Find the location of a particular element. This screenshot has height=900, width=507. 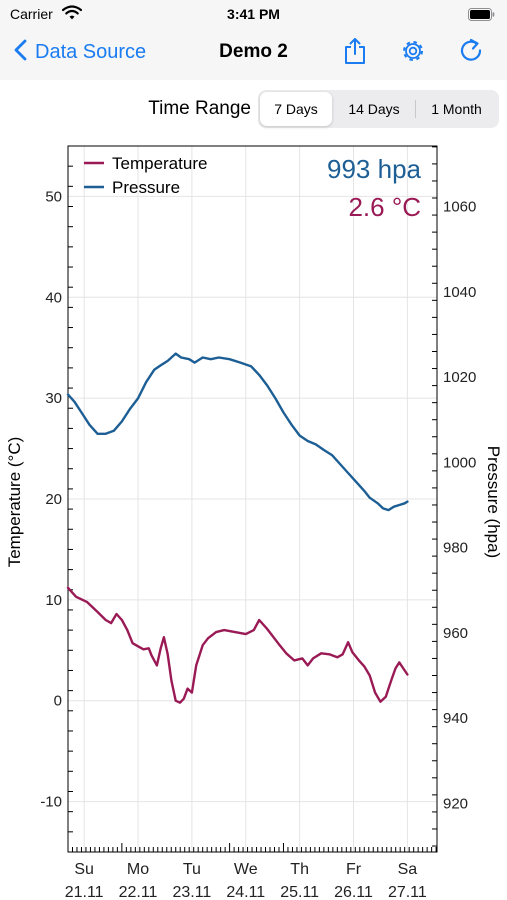

share-button is located at coordinates (355, 53).